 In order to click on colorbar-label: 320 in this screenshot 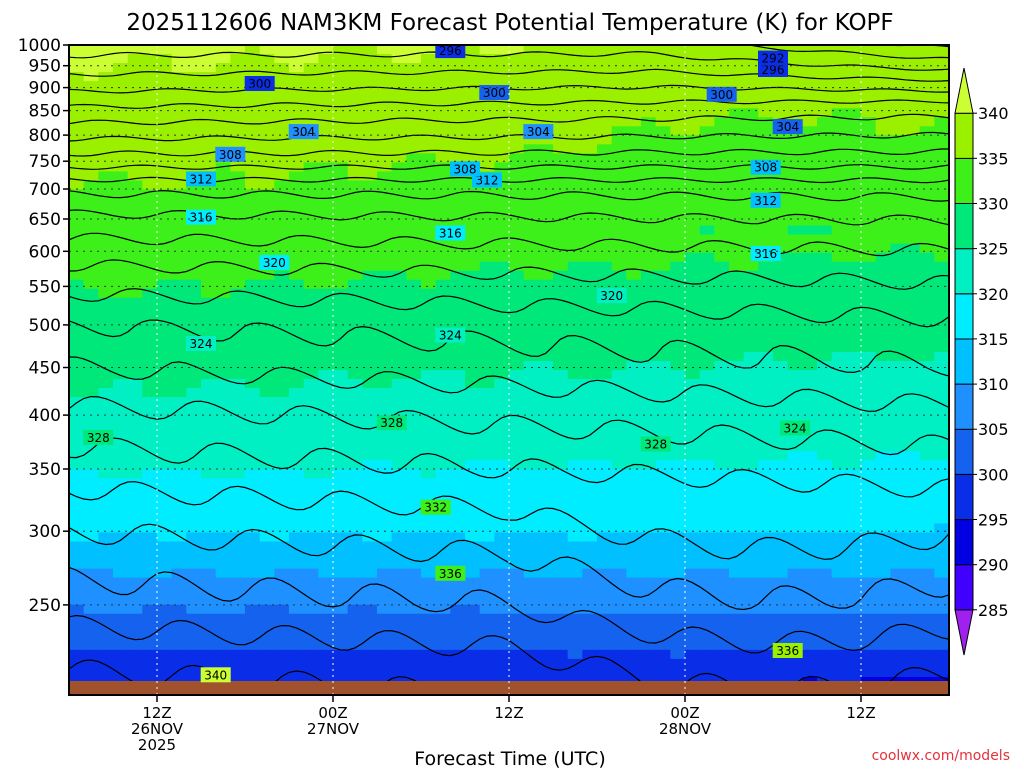, I will do `click(993, 294)`.